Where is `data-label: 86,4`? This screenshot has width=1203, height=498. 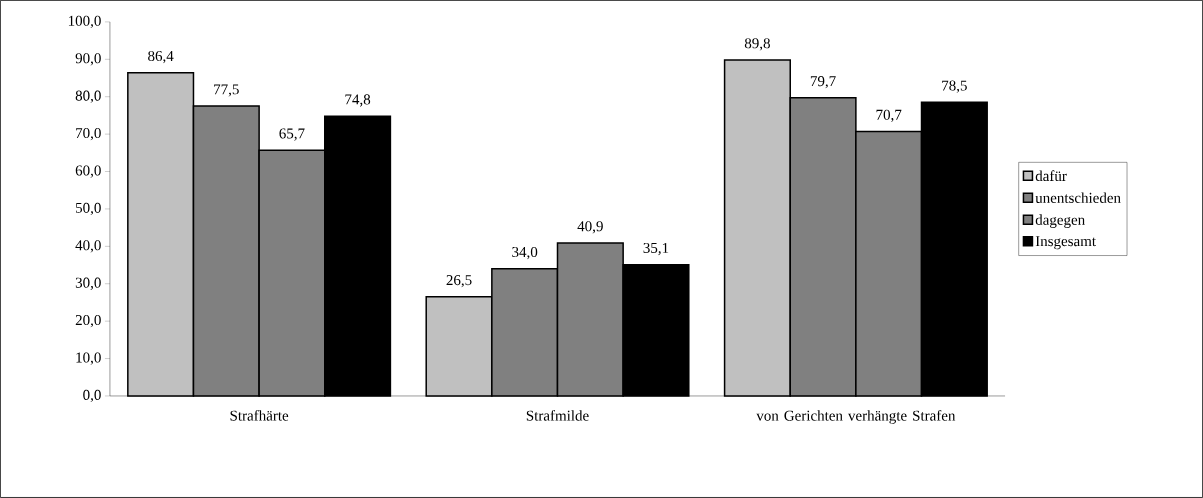 data-label: 86,4 is located at coordinates (161, 57).